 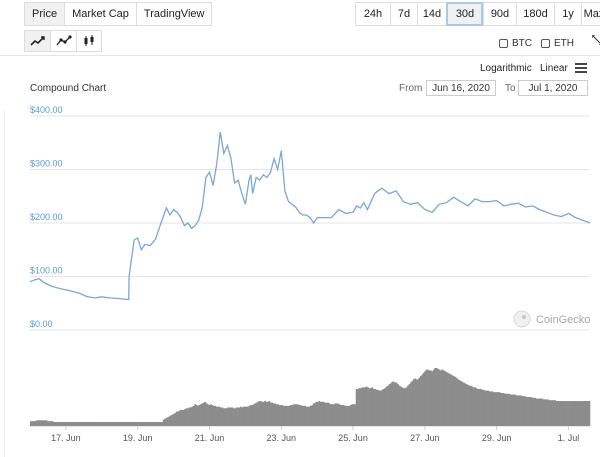 What do you see at coordinates (596, 40) in the screenshot?
I see `fullscreen-icon` at bounding box center [596, 40].